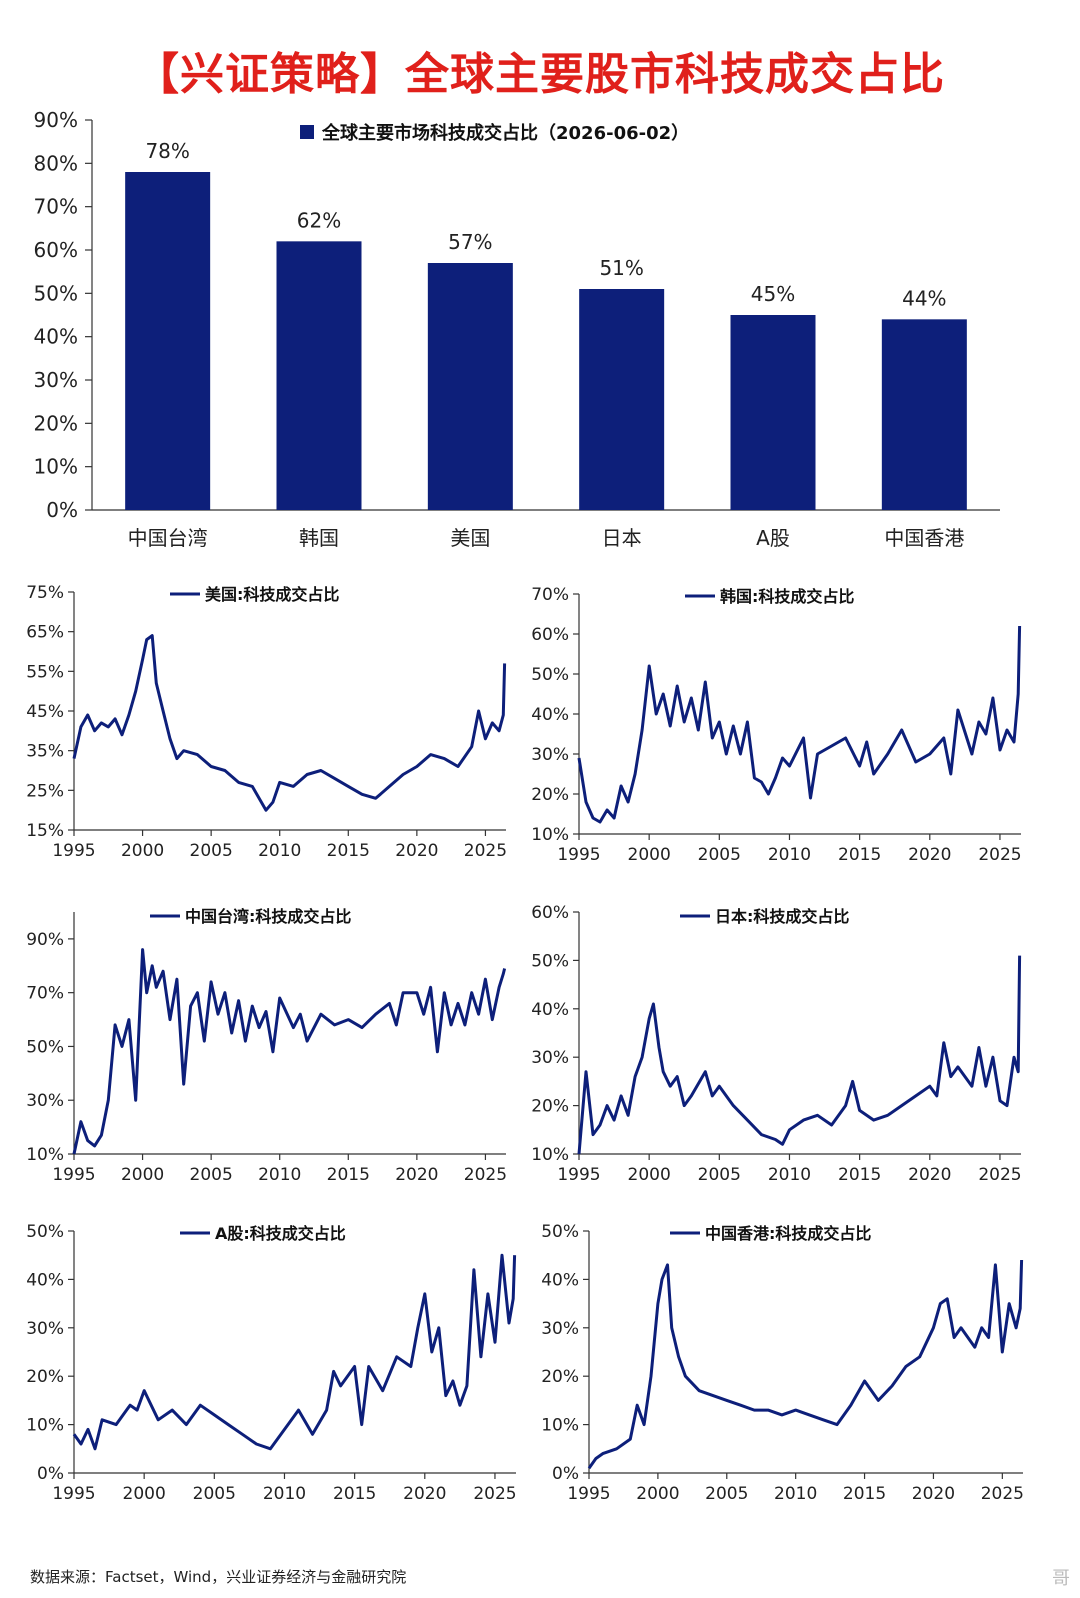 Image resolution: width=1080 pixels, height=1598 pixels. I want to click on y-tick-label: 35%, so click(45, 752).